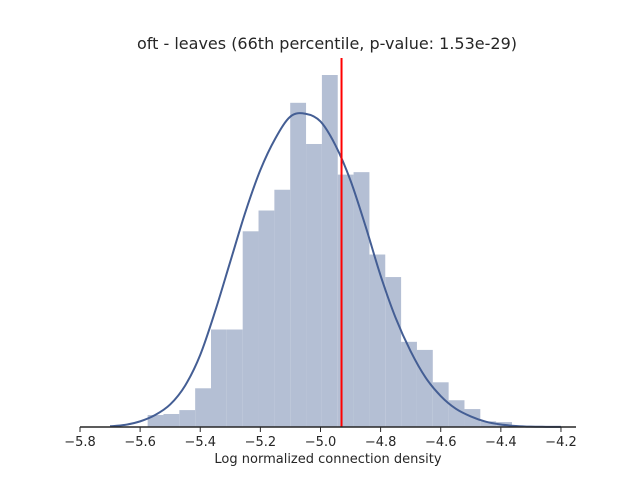  Describe the element at coordinates (327, 459) in the screenshot. I see `x-axis-label: Log normalized connection density` at that location.